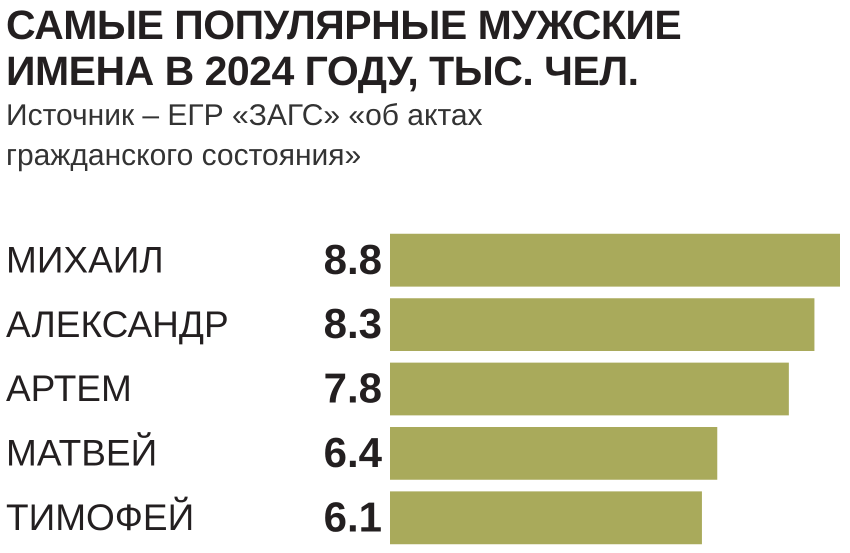  Describe the element at coordinates (353, 259) in the screenshot. I see `data-label: 8.8` at that location.